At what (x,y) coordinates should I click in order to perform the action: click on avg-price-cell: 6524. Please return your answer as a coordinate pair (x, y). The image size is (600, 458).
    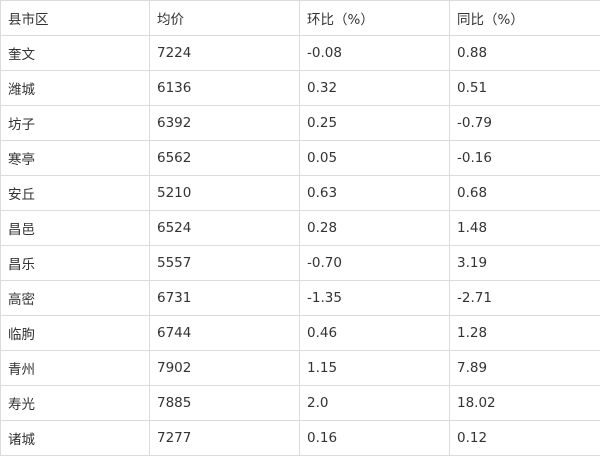
    Looking at the image, I should click on (224, 228).